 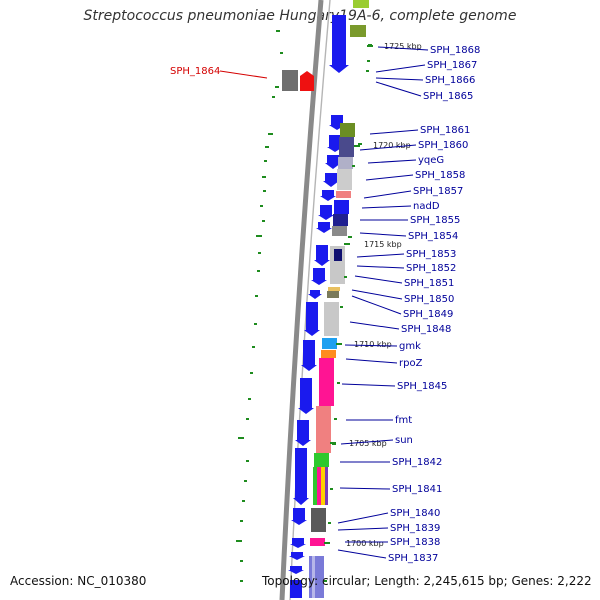 I want to click on gene-label: SPH_1855, so click(x=435, y=220).